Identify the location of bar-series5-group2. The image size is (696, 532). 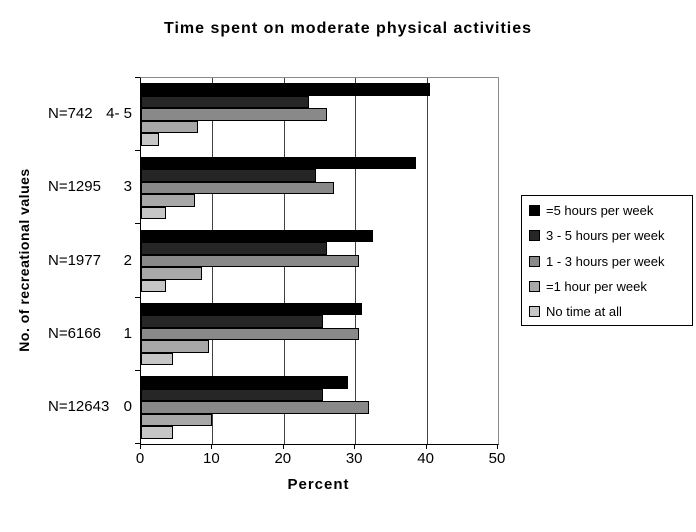
(153, 213).